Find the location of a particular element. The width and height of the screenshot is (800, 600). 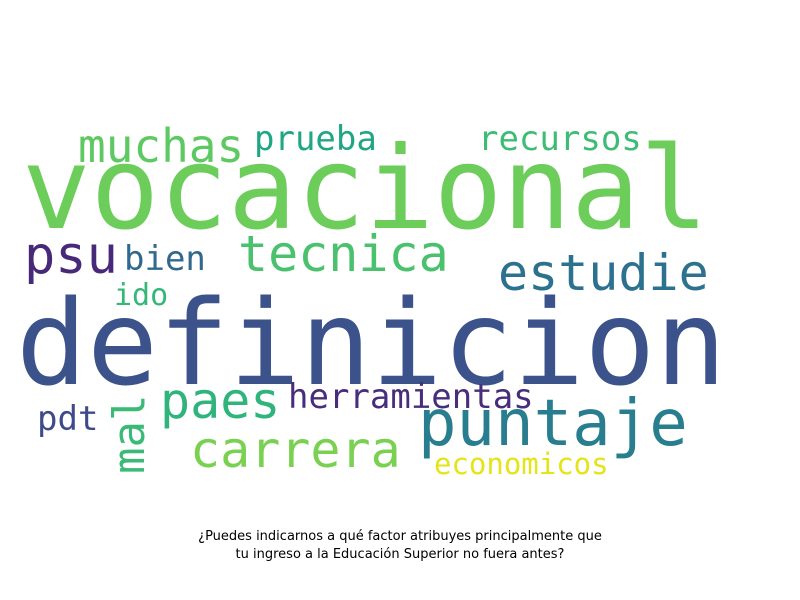

word-carrera: carrera is located at coordinates (295, 450).